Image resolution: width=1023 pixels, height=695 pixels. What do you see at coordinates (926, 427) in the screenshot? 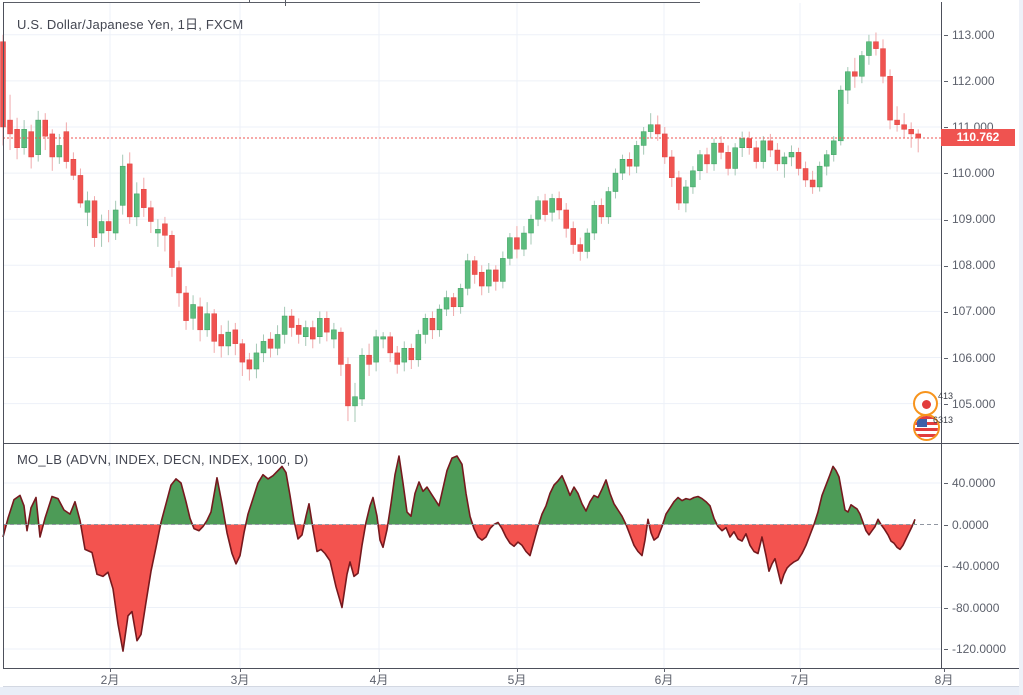
I see `event-marker-usa-flag-icon` at bounding box center [926, 427].